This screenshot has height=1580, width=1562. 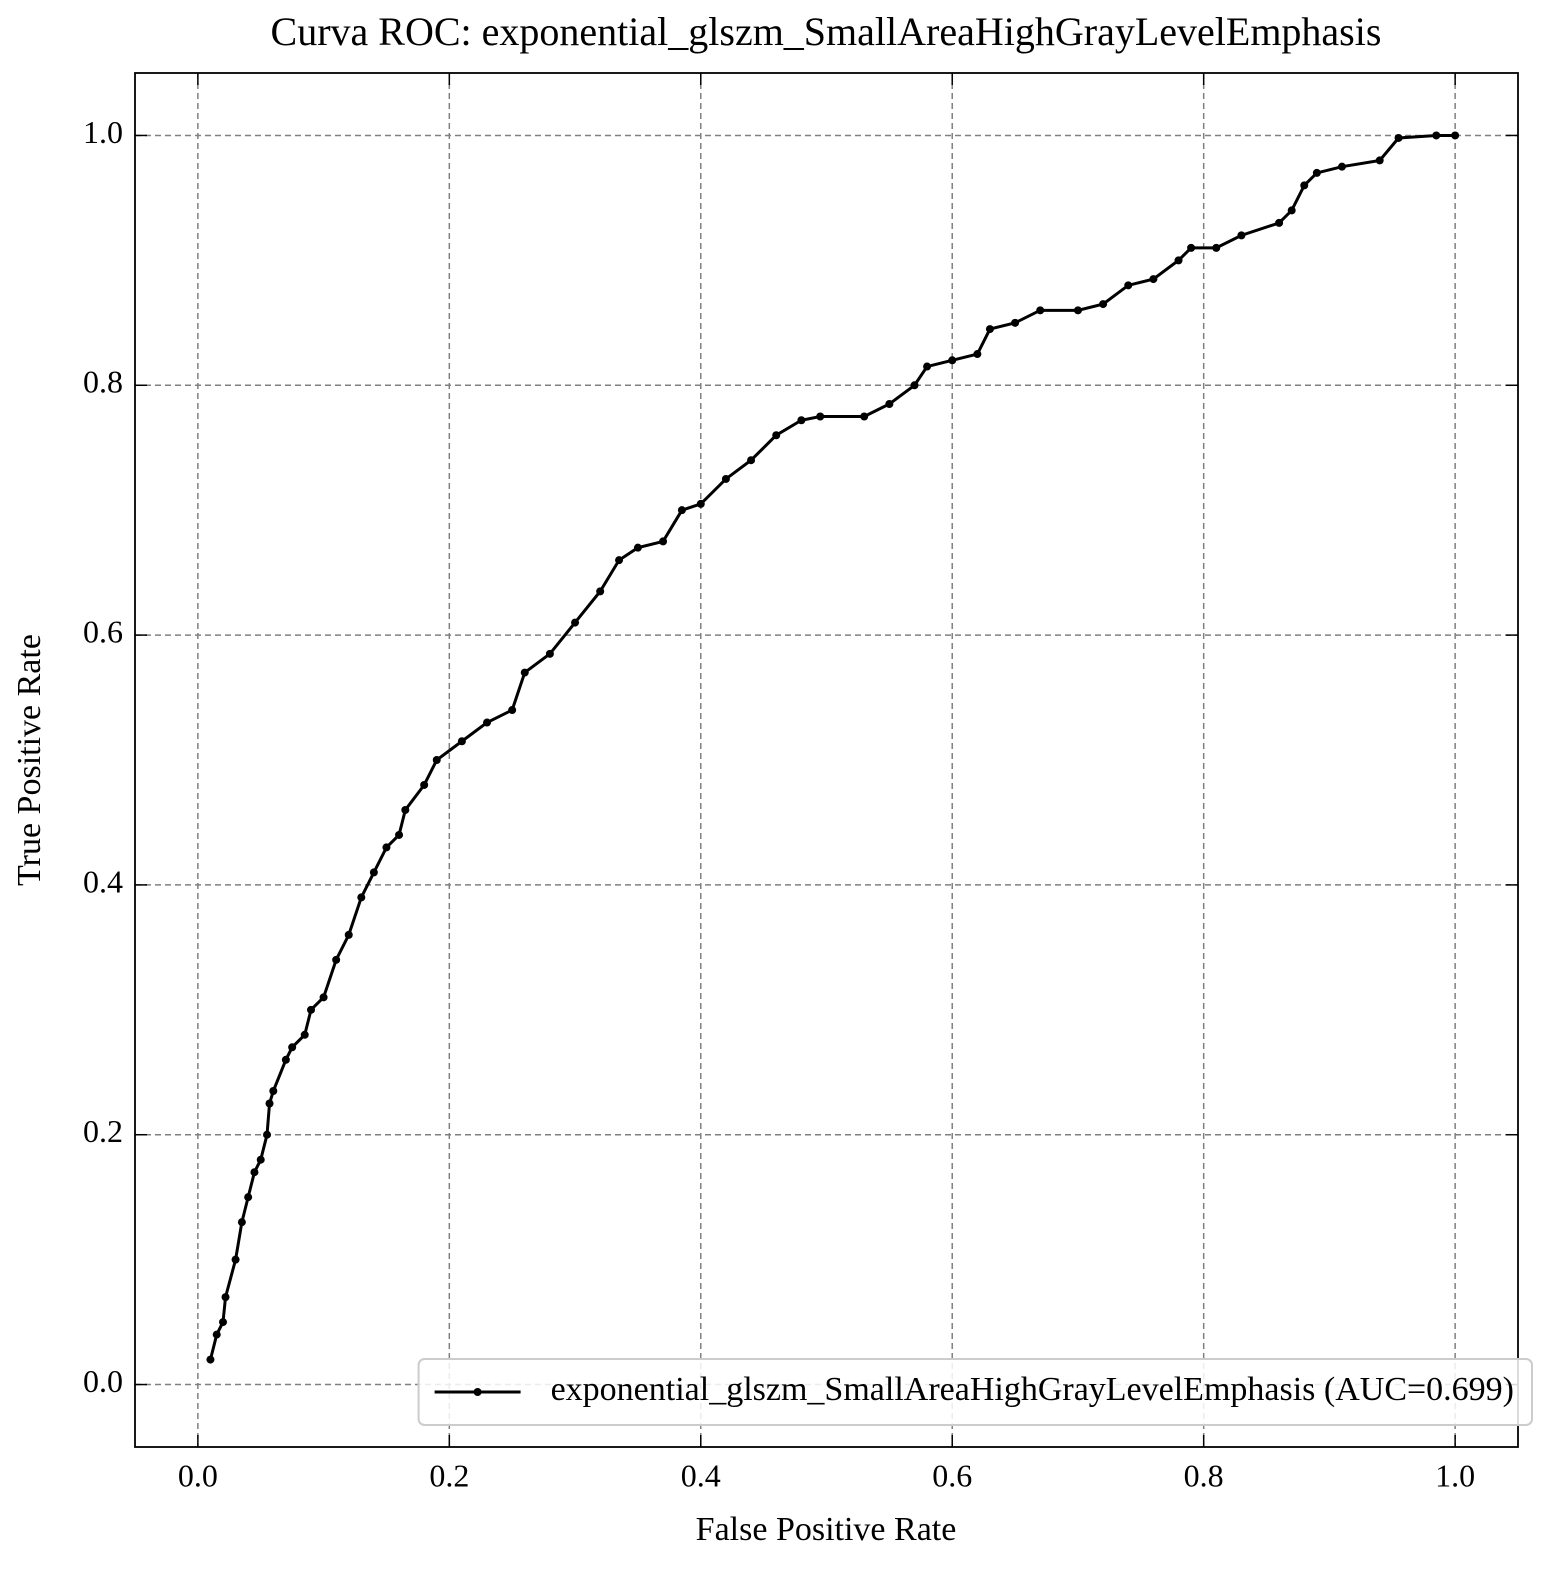 I want to click on x-tick-label: 0.8, so click(x=1204, y=1475).